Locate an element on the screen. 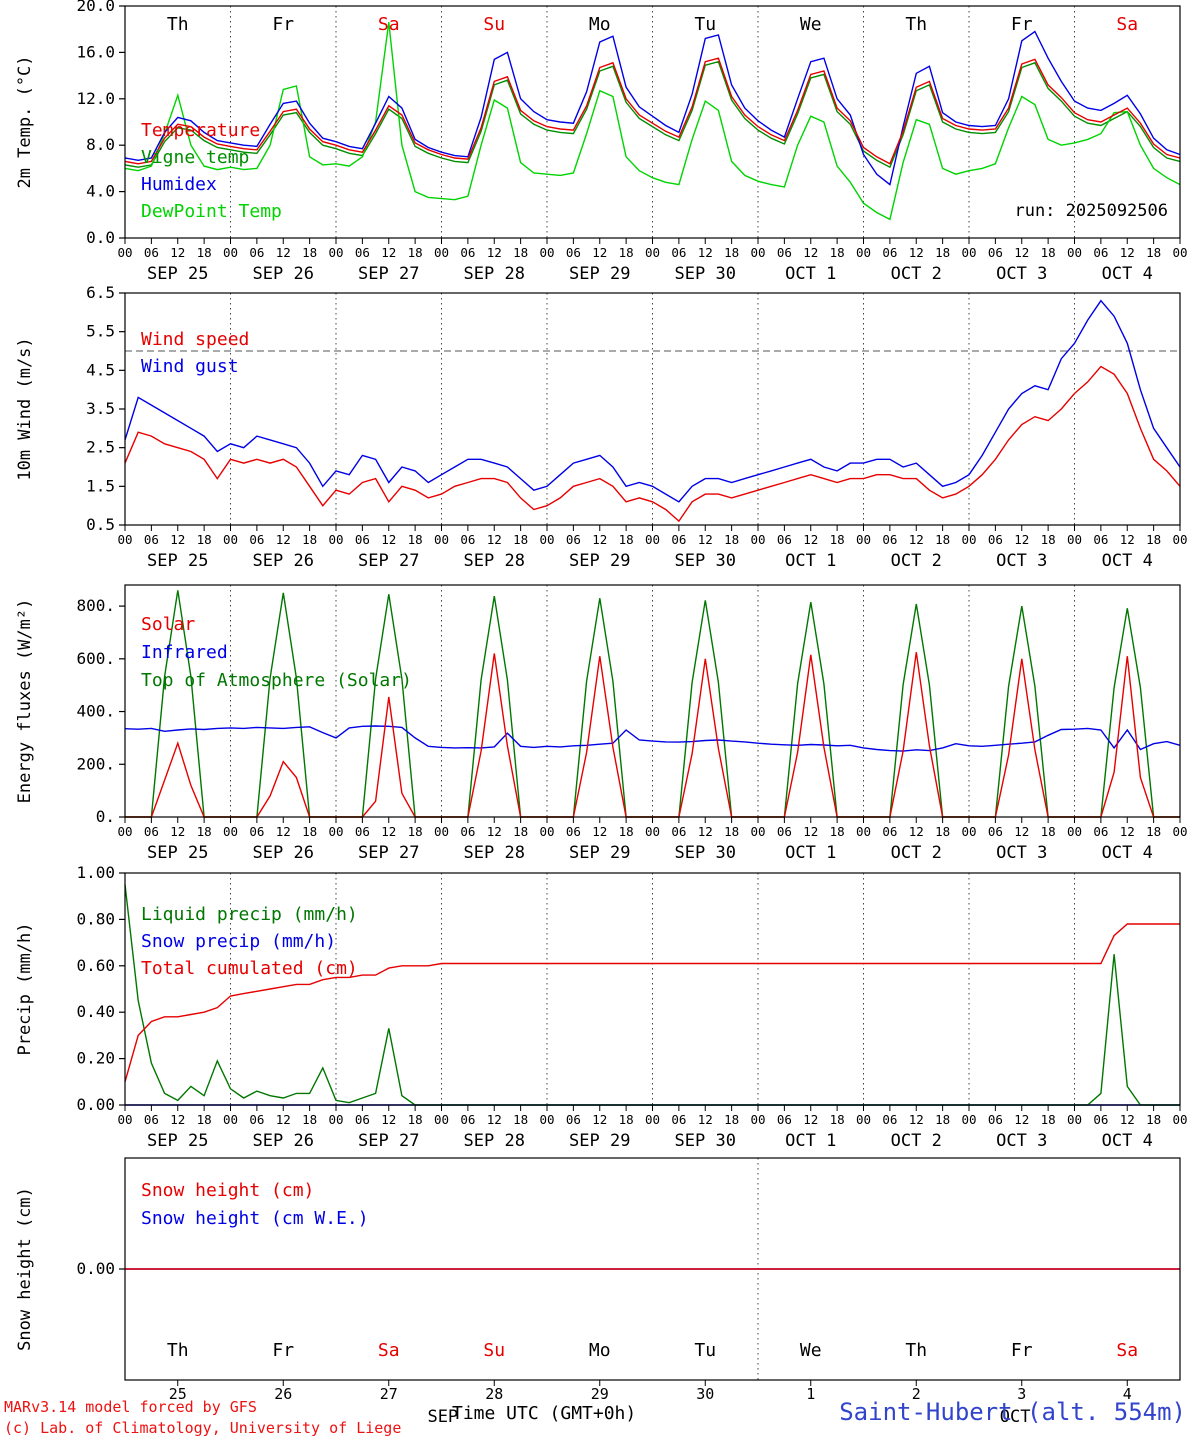  svg-text: Snow precip (mm/h) is located at coordinates (238, 941).